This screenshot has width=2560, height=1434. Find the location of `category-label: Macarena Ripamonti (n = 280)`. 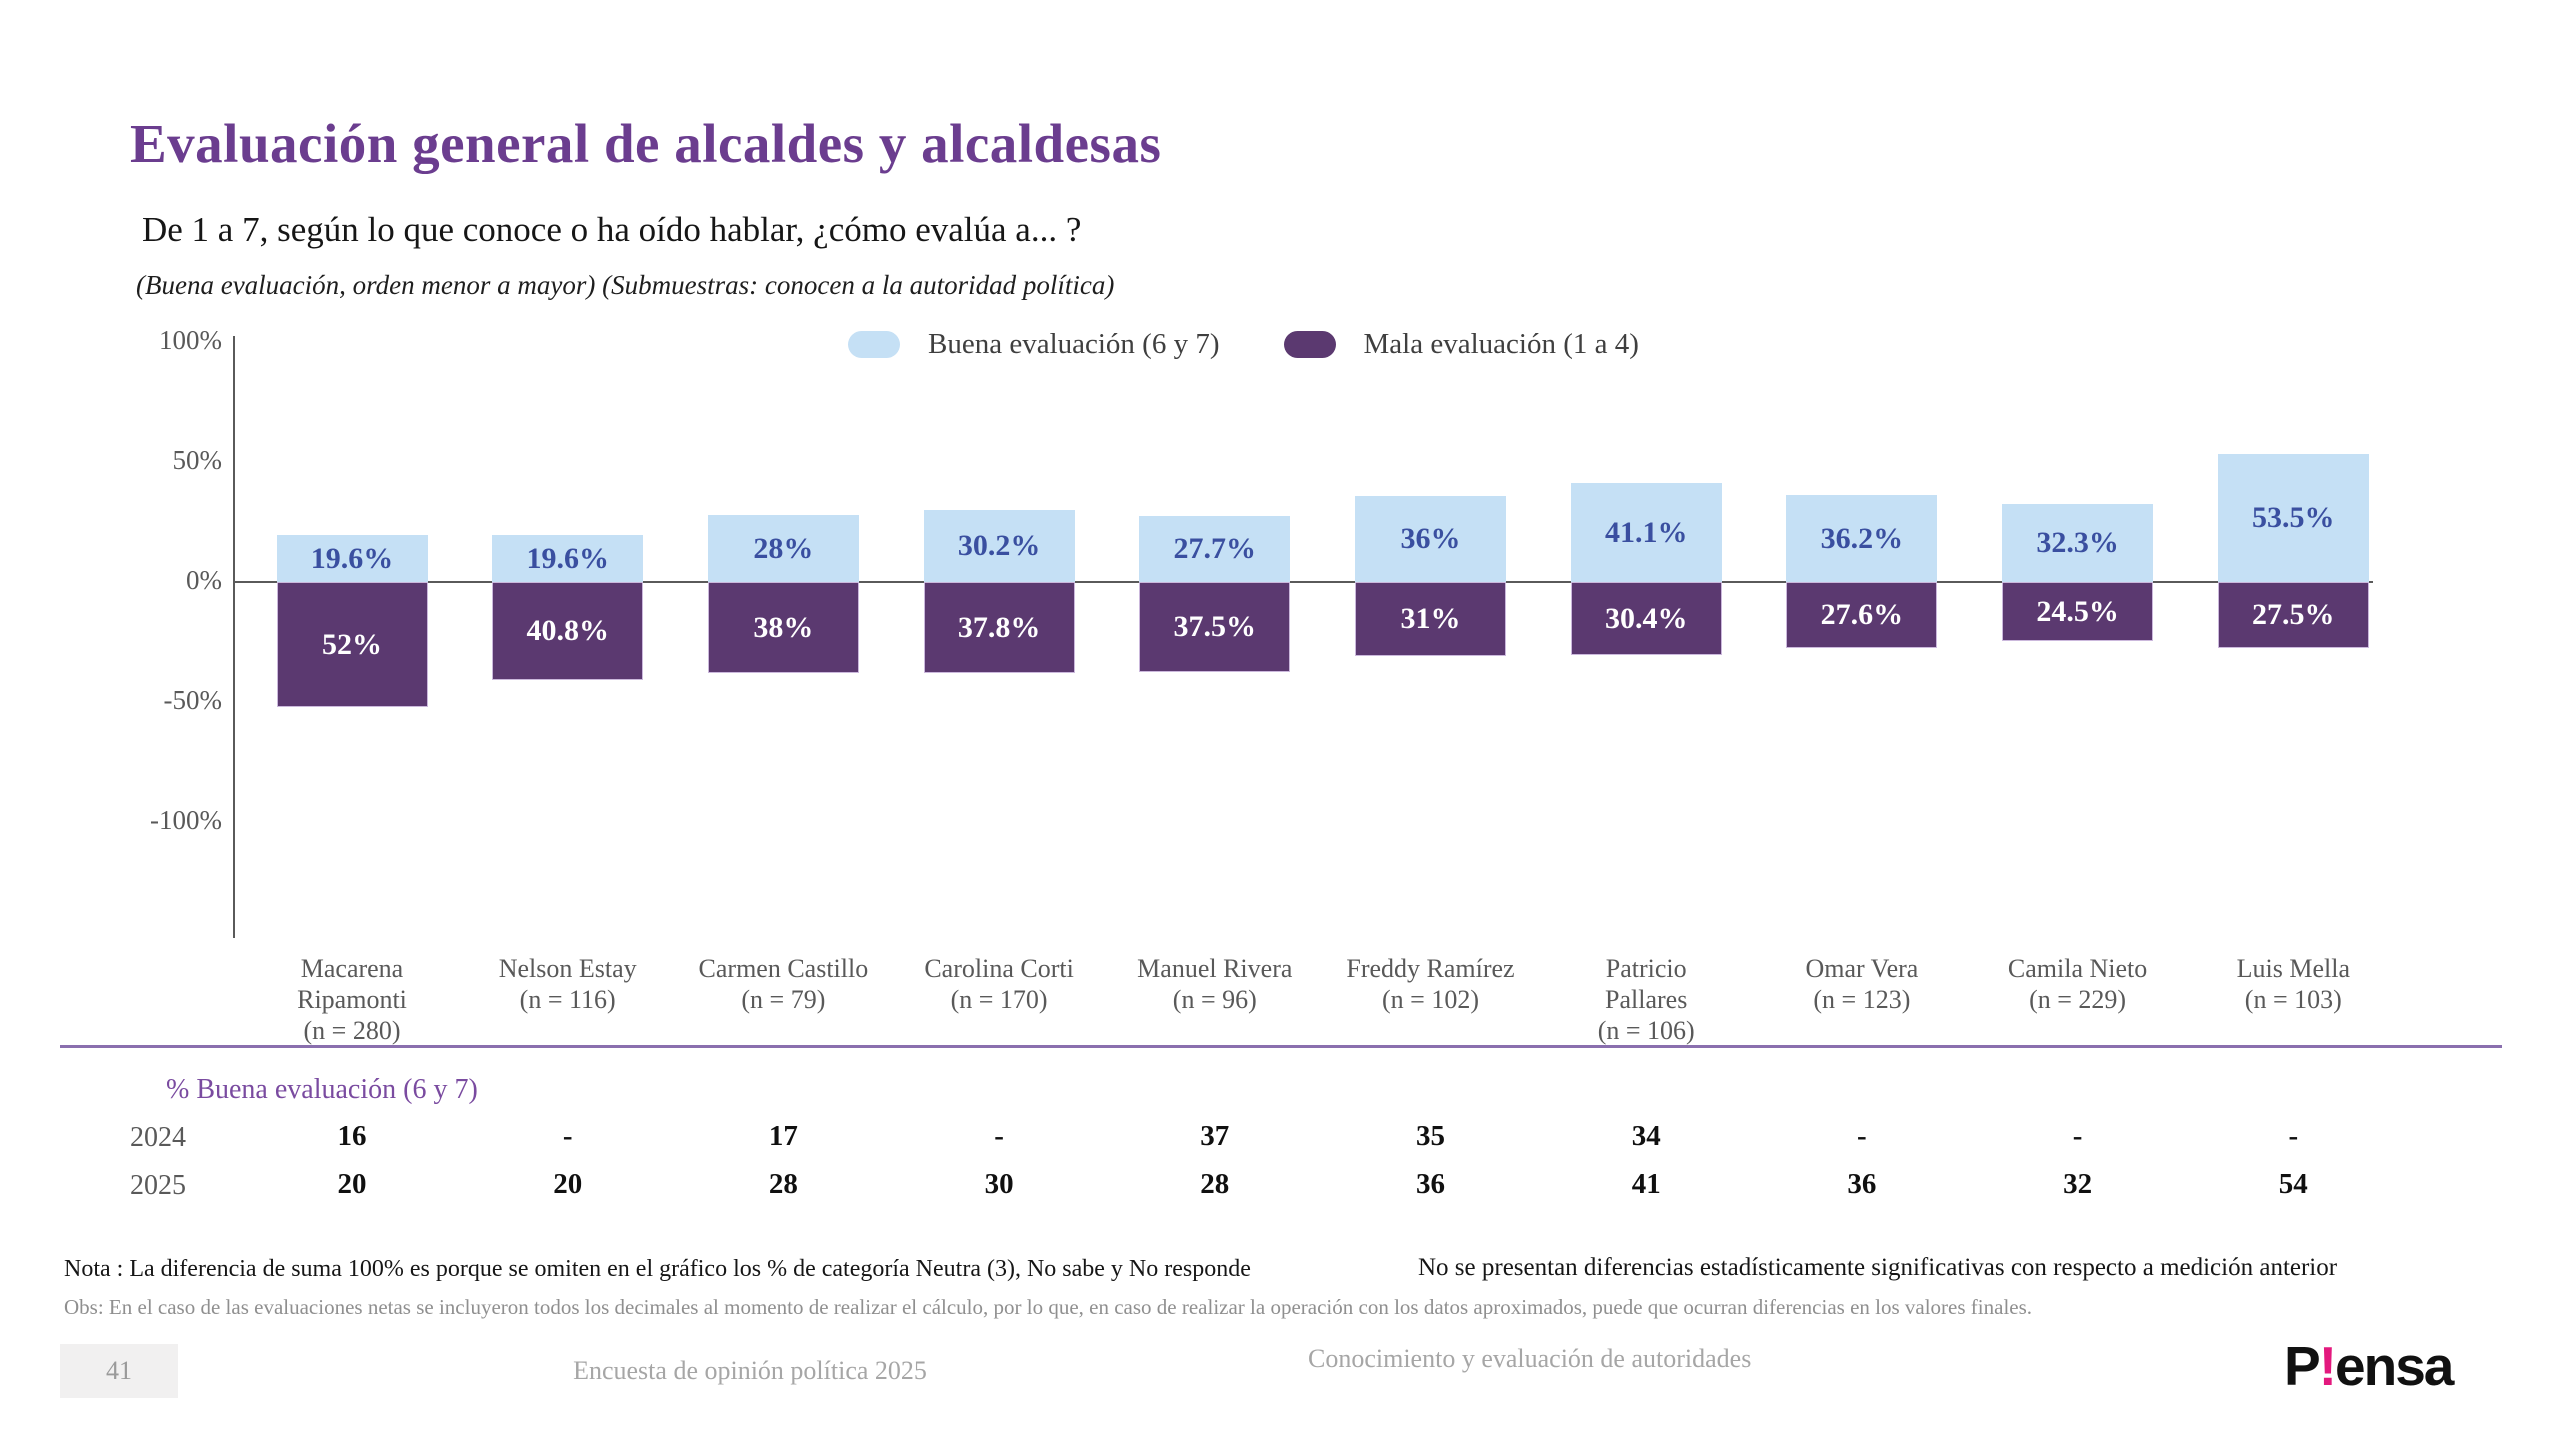

category-label: Macarena Ripamonti (n = 280) is located at coordinates (352, 999).